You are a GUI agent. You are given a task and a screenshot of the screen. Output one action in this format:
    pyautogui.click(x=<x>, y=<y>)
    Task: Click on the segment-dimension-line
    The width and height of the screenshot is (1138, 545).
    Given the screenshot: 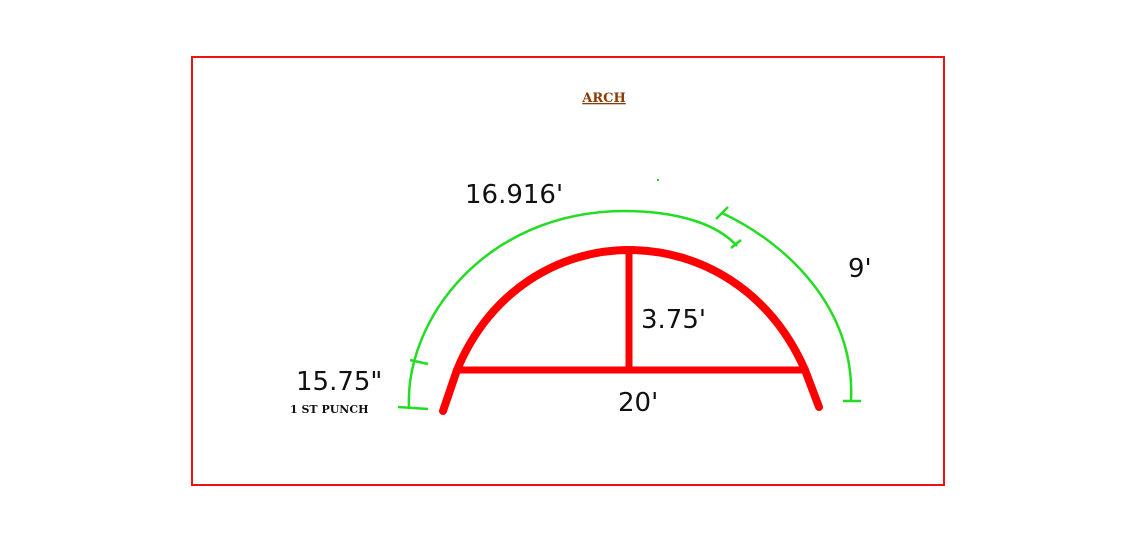 What is the action you would take?
    pyautogui.click(x=787, y=306)
    